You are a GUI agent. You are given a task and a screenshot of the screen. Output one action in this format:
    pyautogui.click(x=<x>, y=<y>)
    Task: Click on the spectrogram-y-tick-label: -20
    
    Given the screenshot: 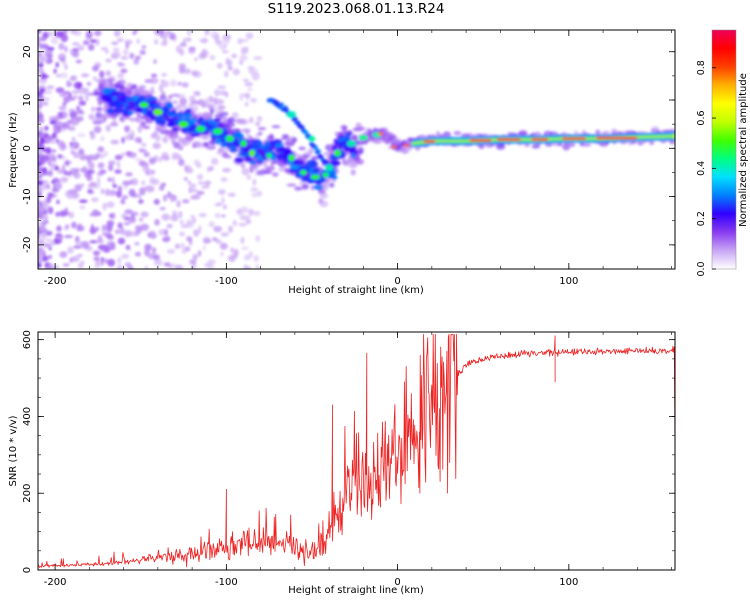 What is the action you would take?
    pyautogui.click(x=27, y=245)
    